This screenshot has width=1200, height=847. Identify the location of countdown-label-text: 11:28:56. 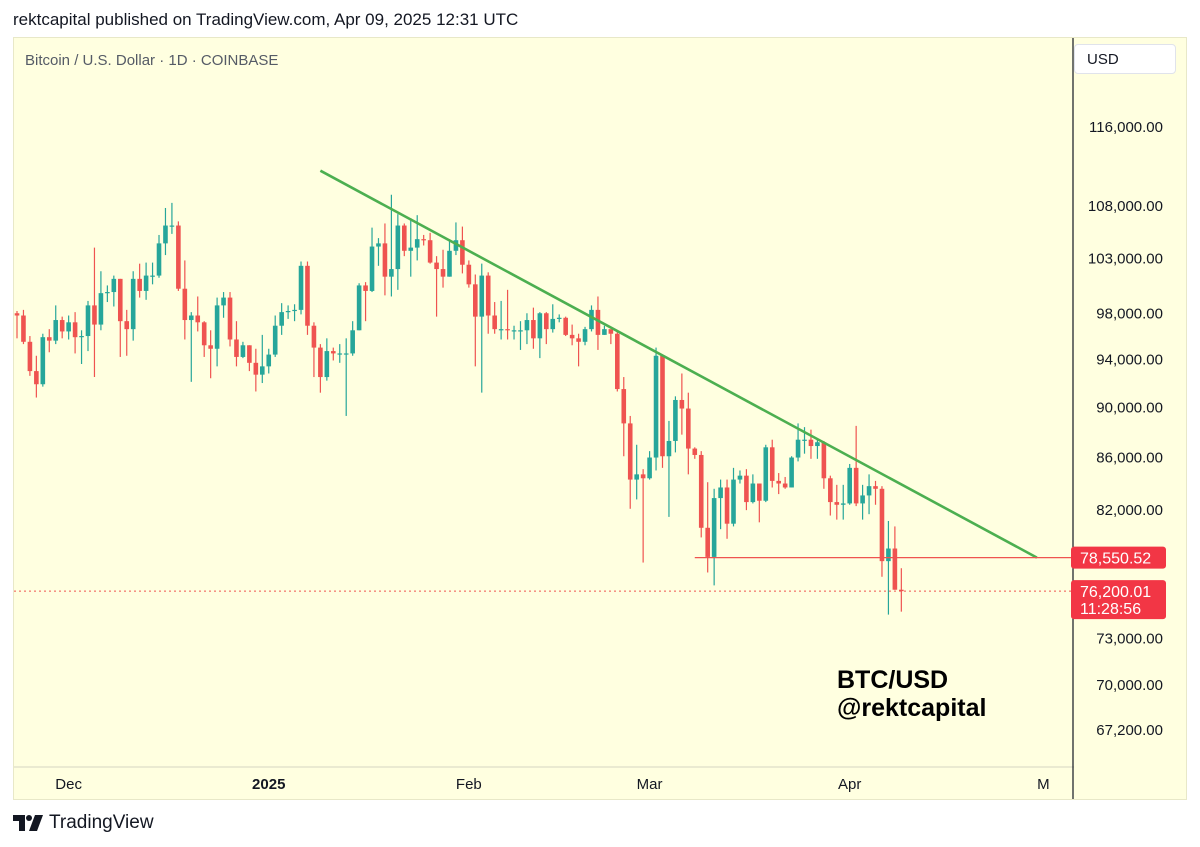
(1110, 609).